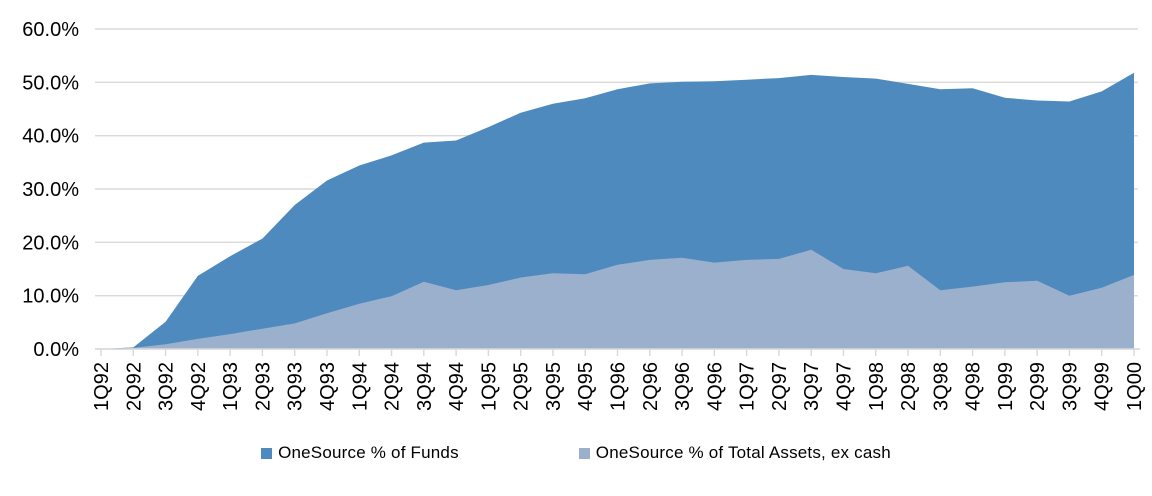 The width and height of the screenshot is (1152, 496). Describe the element at coordinates (522, 386) in the screenshot. I see `x-tick-label: 2Q95` at that location.